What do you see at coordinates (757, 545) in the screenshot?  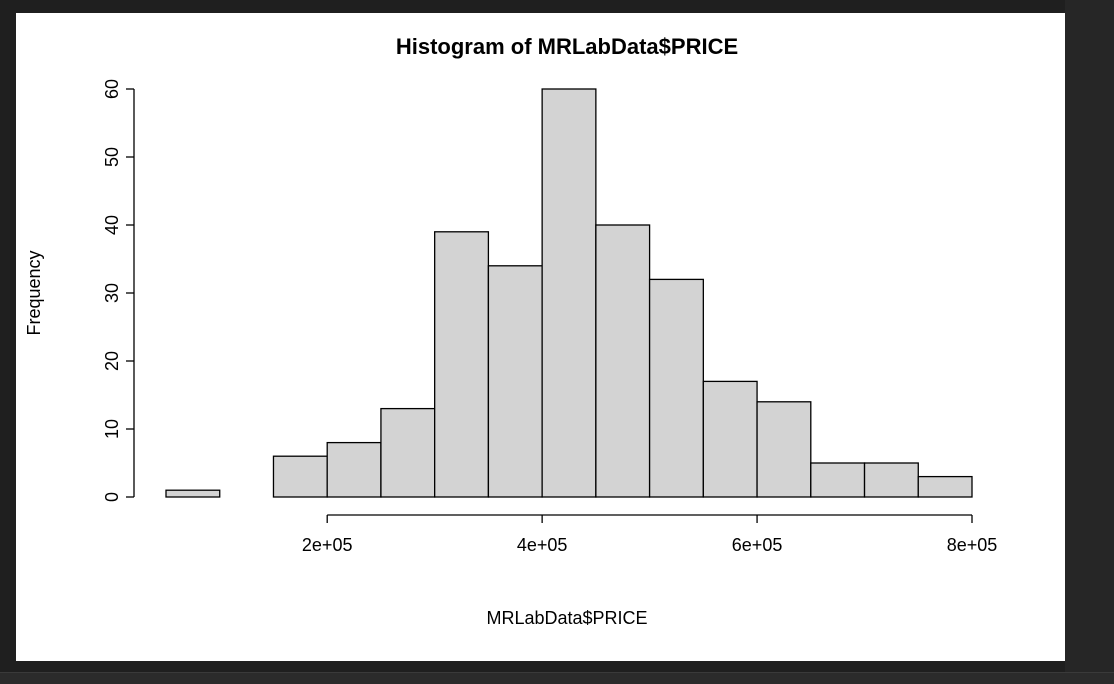 I see `x-tick-label: 6e+05` at bounding box center [757, 545].